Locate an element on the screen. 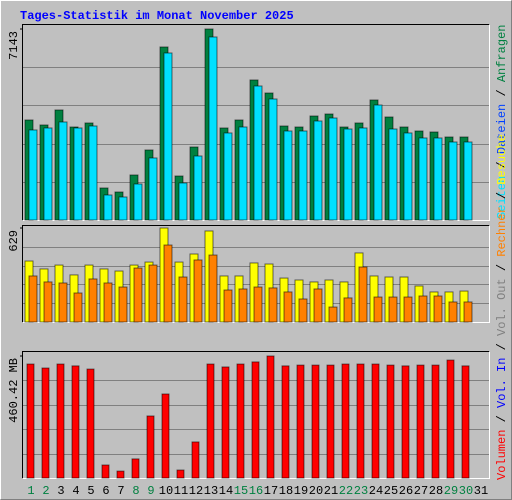 The image size is (512, 500). x-tick-label: 28 is located at coordinates (436, 491).